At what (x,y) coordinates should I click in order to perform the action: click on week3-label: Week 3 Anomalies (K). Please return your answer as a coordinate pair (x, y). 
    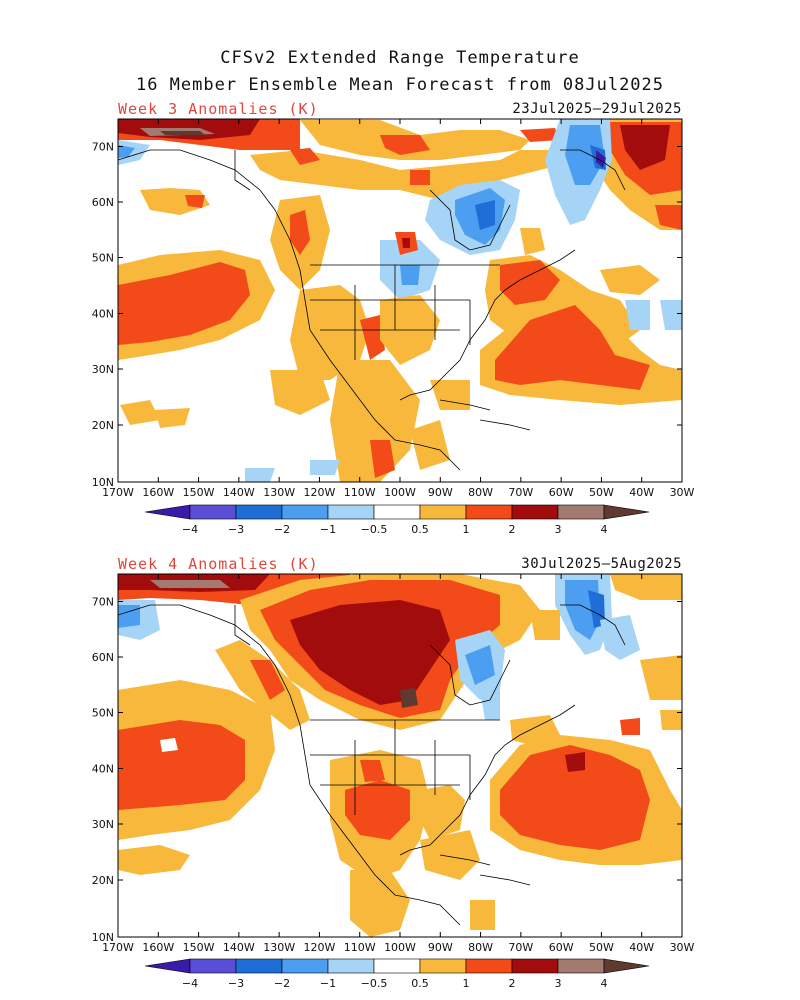
    Looking at the image, I should click on (218, 109).